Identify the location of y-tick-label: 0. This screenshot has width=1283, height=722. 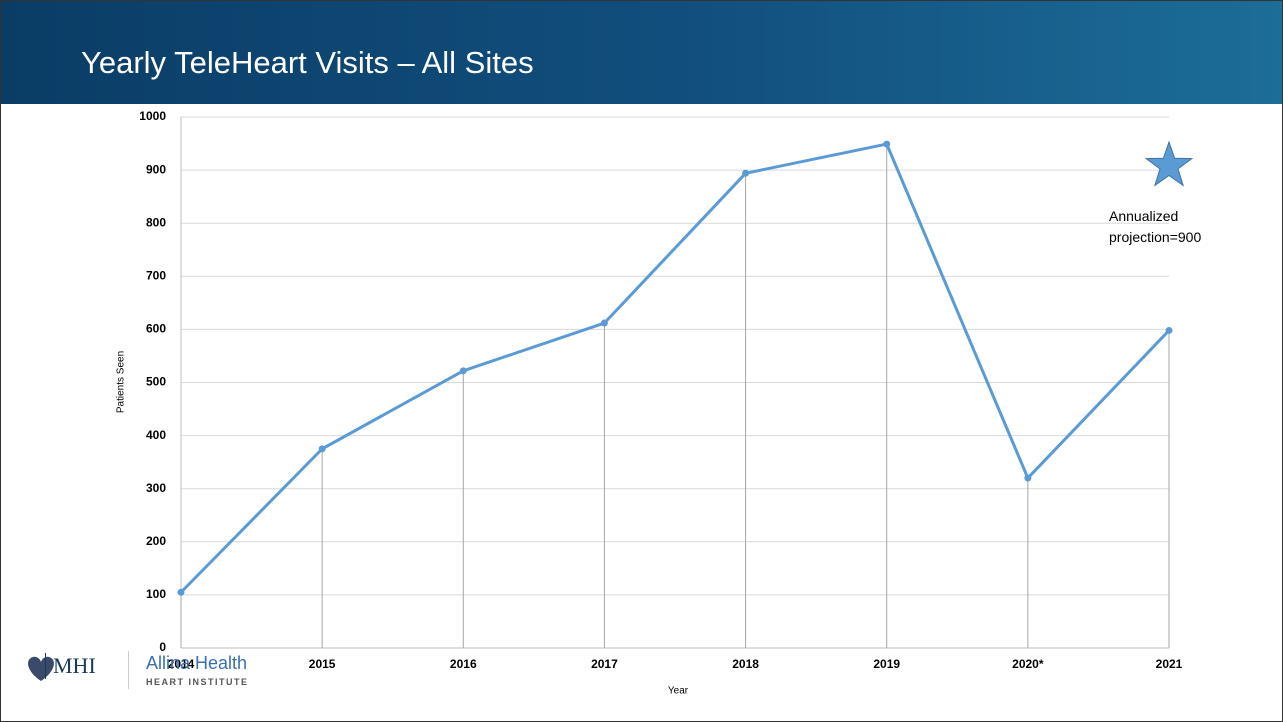
(162, 647).